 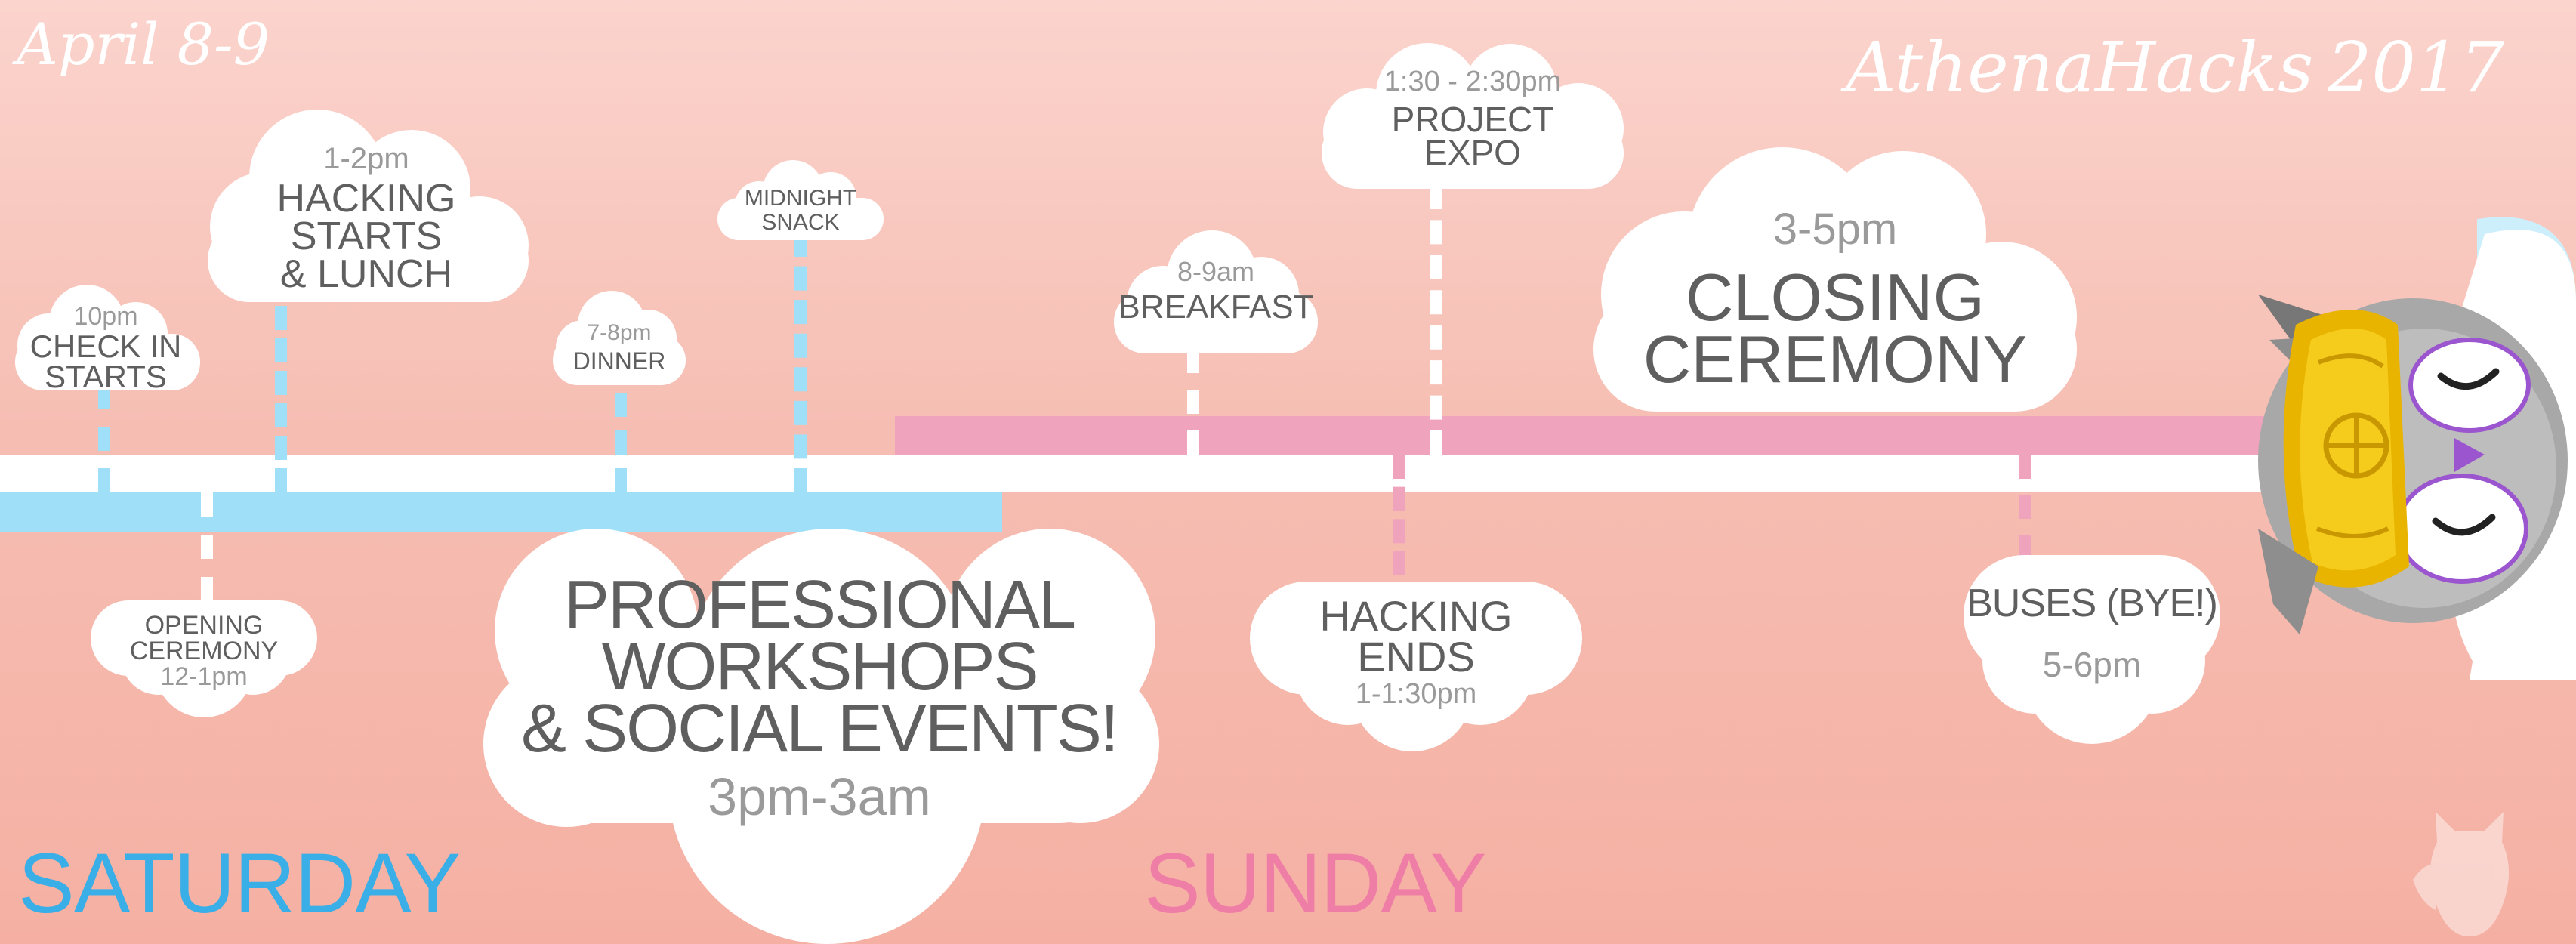 What do you see at coordinates (800, 222) in the screenshot?
I see `midnight-snack-label-2: SNACK` at bounding box center [800, 222].